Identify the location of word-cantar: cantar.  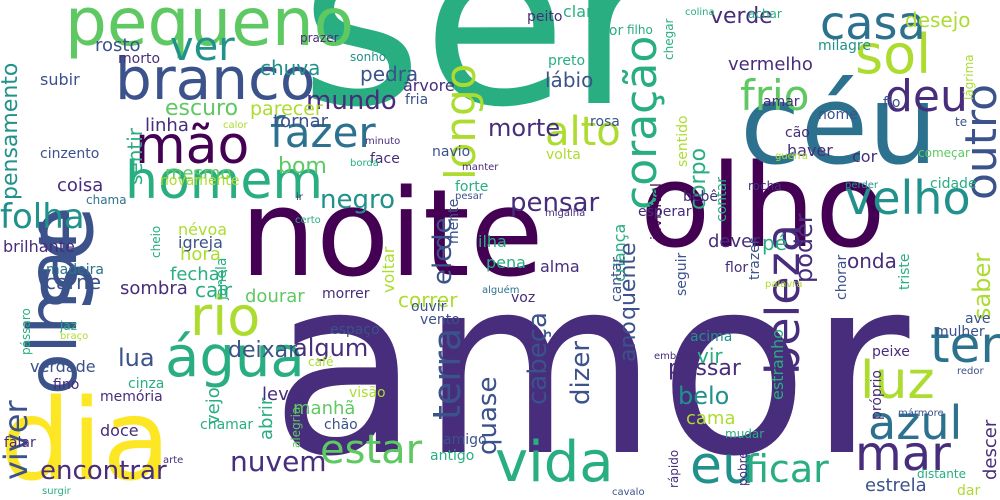
(617, 279).